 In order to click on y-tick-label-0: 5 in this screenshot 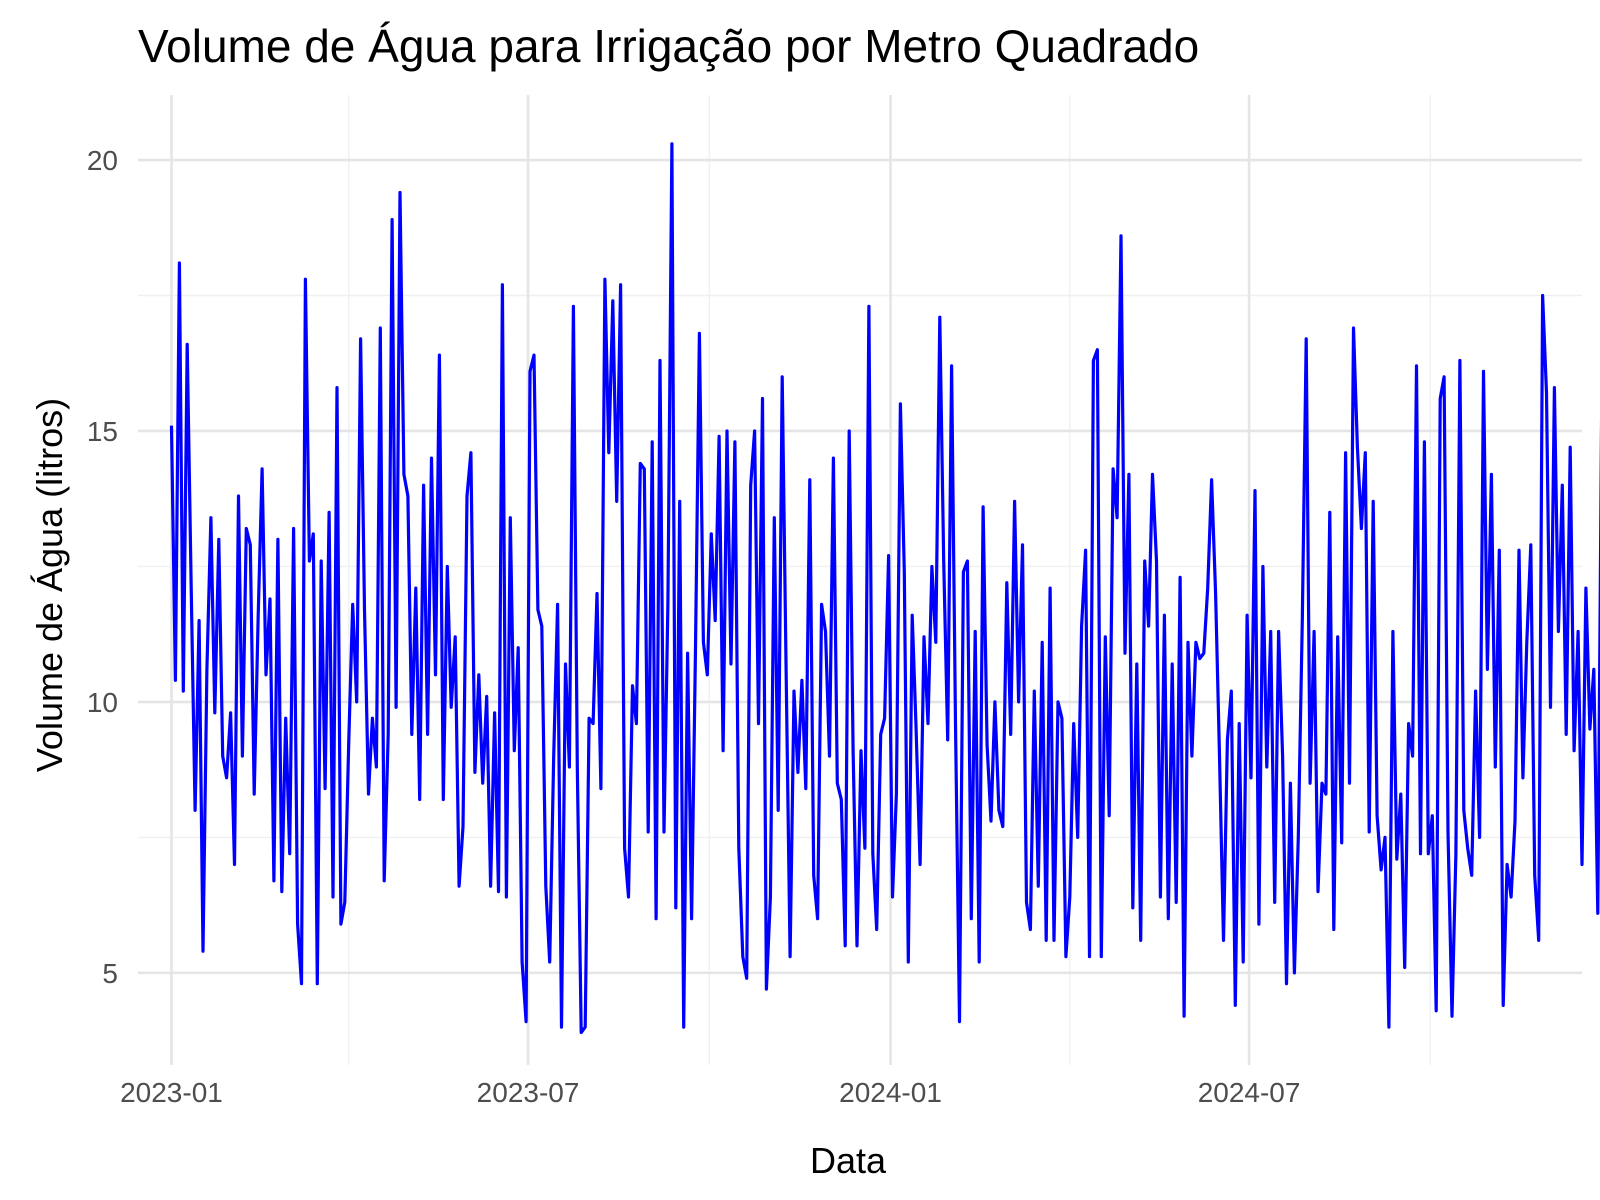, I will do `click(110, 973)`.